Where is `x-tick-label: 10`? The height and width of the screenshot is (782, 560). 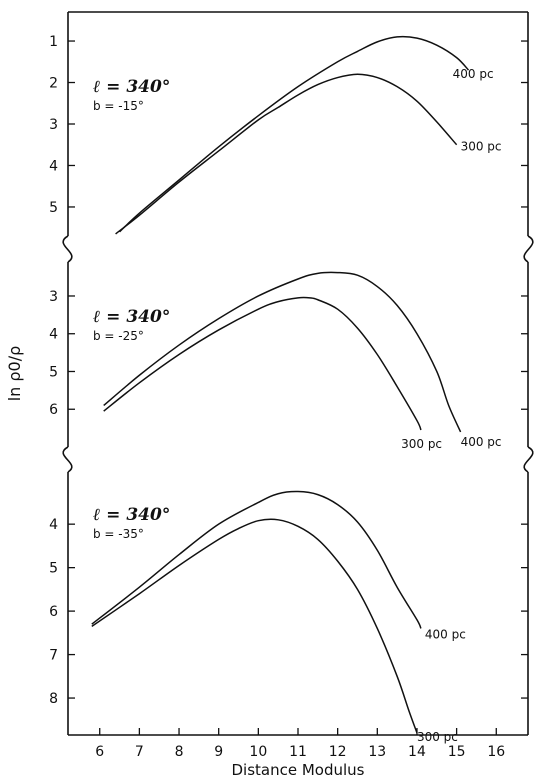 x-tick-label: 10 is located at coordinates (258, 752).